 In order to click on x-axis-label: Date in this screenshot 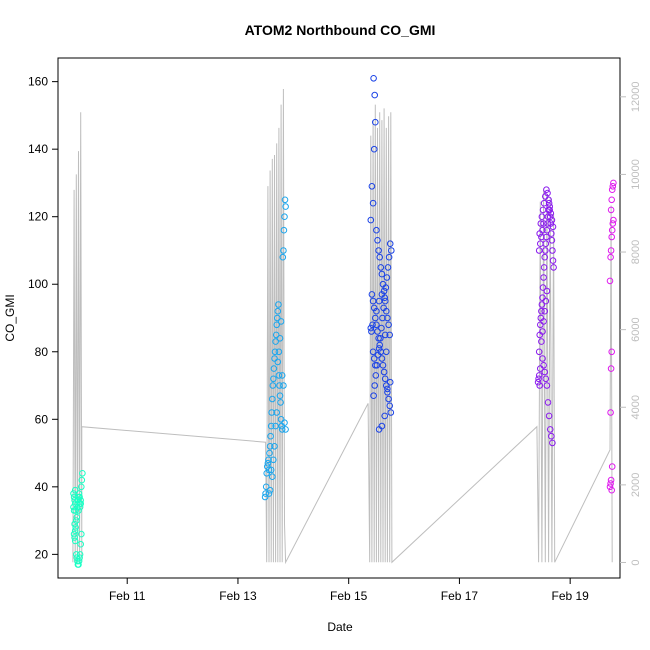, I will do `click(340, 627)`.